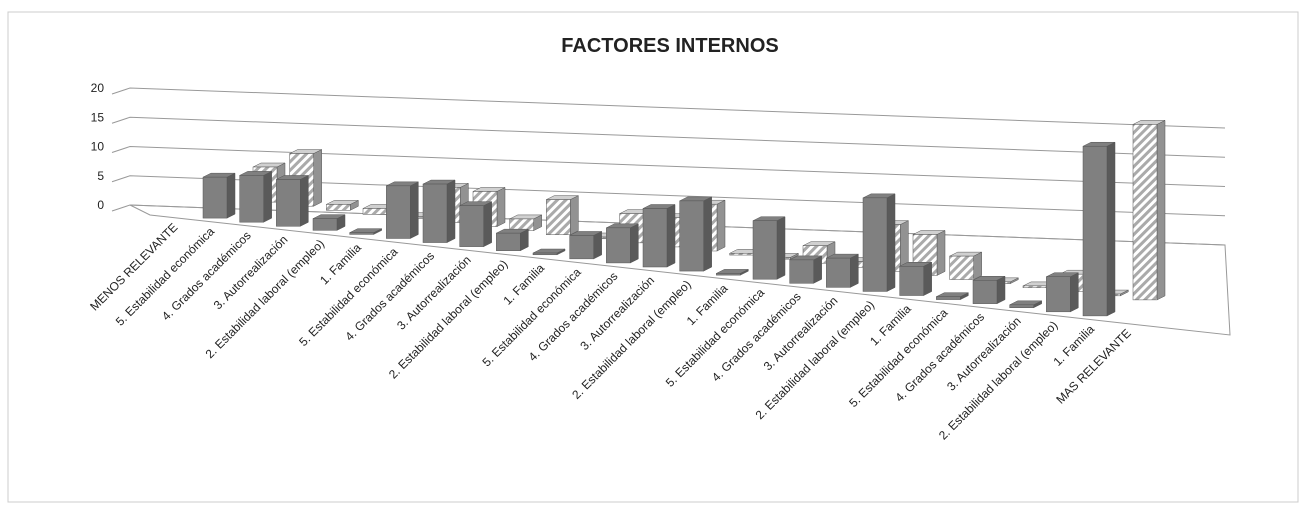 This screenshot has height=508, width=1304. Describe the element at coordinates (98, 117) in the screenshot. I see `y-tick-label: 15` at that location.